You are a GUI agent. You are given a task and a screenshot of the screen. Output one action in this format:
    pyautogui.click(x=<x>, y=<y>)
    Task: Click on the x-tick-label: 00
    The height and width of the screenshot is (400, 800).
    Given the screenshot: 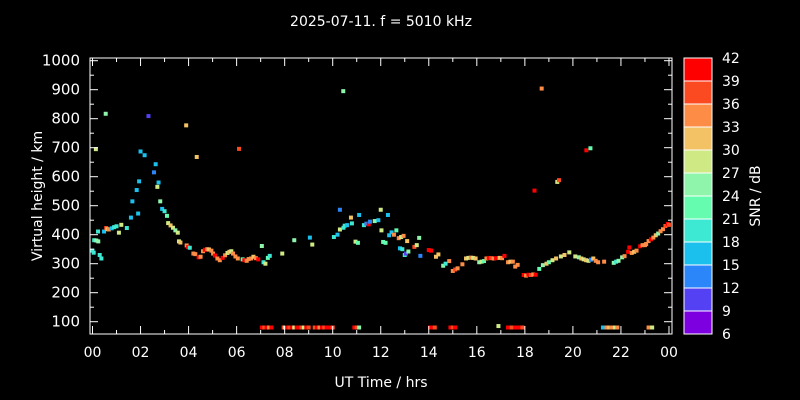 What is the action you would take?
    pyautogui.click(x=669, y=353)
    